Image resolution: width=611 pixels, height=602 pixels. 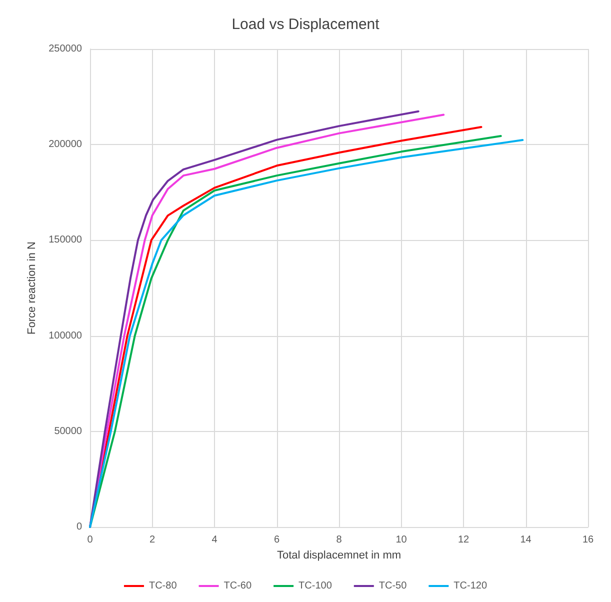 What do you see at coordinates (277, 540) in the screenshot?
I see `x-tick-label: 6` at bounding box center [277, 540].